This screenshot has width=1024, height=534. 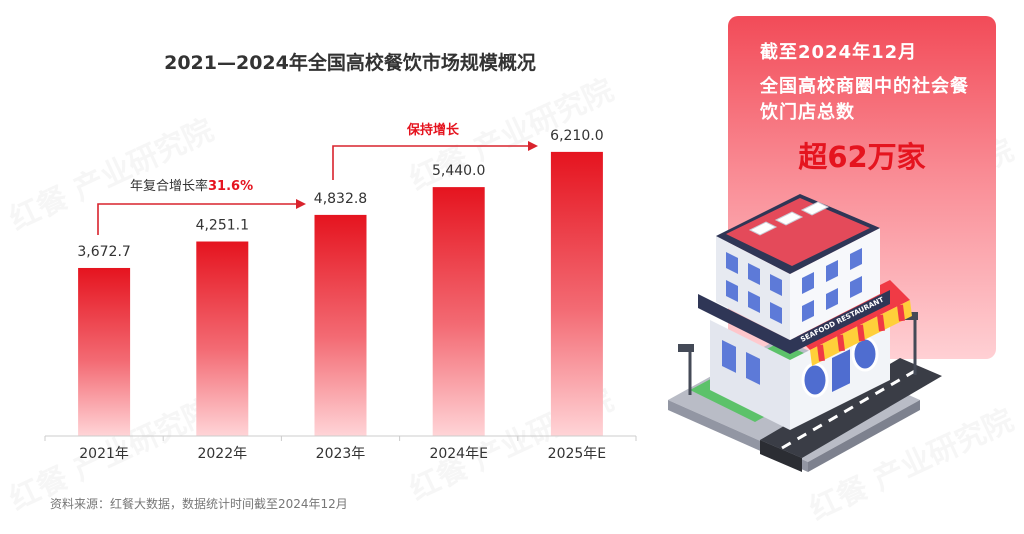 I want to click on x-tick-label: 2025年E, so click(x=577, y=454).